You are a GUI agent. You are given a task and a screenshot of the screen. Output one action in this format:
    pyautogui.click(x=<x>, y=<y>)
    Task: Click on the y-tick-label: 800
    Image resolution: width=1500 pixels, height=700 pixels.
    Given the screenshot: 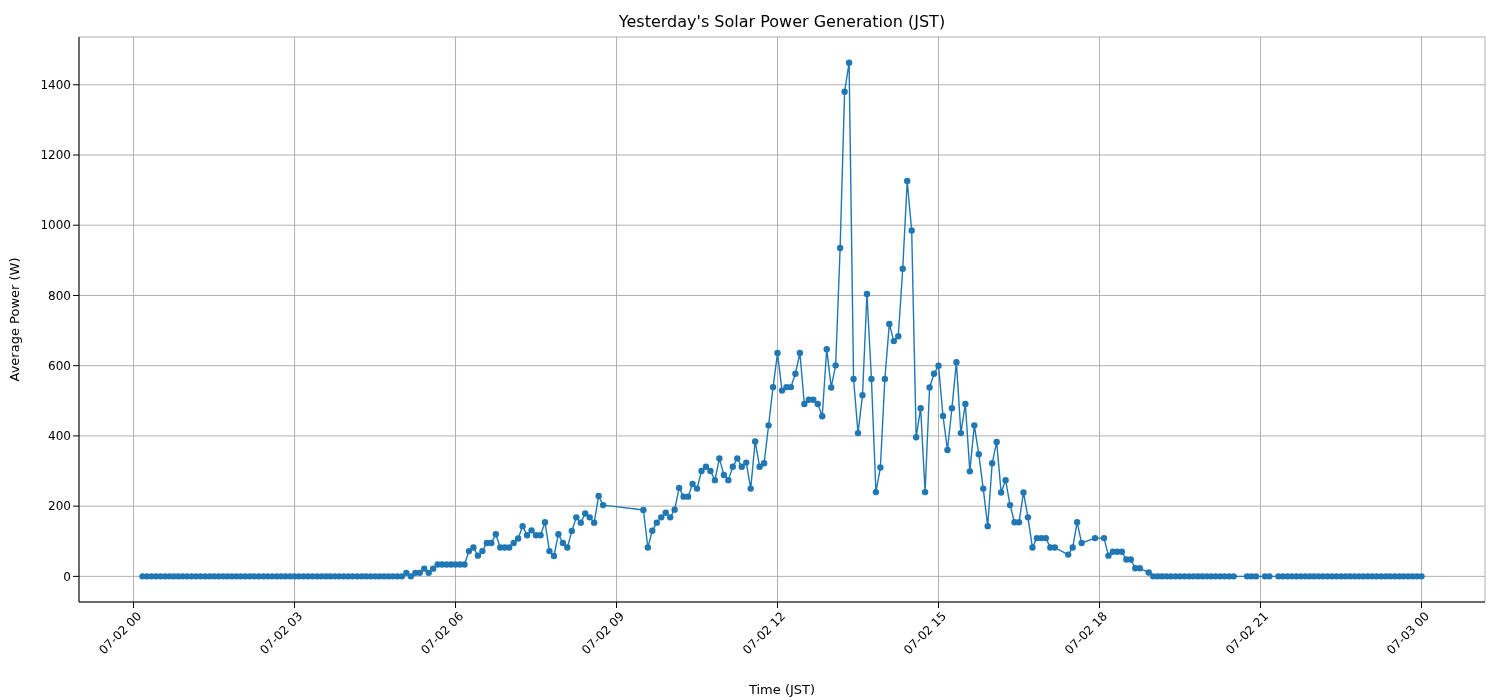 What is the action you would take?
    pyautogui.click(x=59, y=295)
    